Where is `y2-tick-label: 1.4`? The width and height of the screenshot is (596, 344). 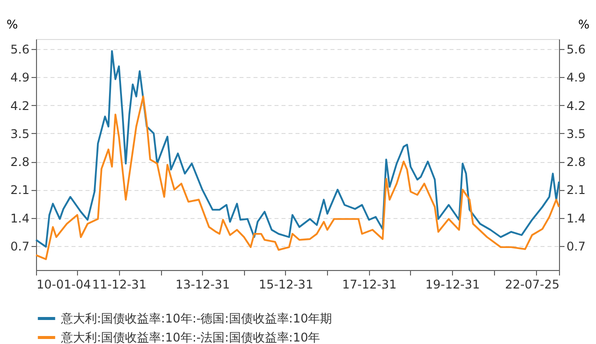
y2-tick-label: 1.4 is located at coordinates (576, 218).